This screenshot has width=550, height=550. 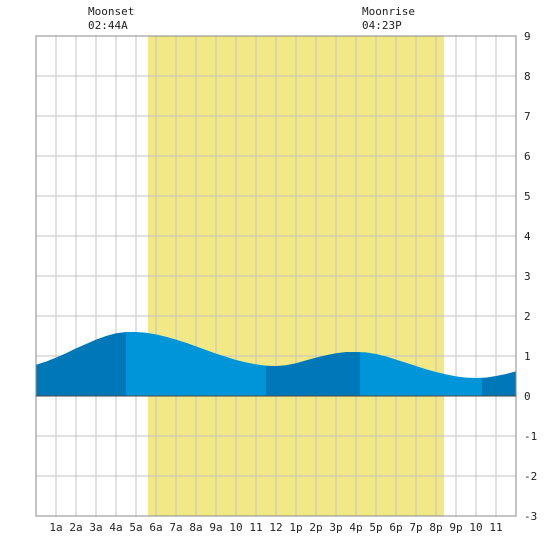 I want to click on x-tick-label: 4a, so click(x=115, y=527).